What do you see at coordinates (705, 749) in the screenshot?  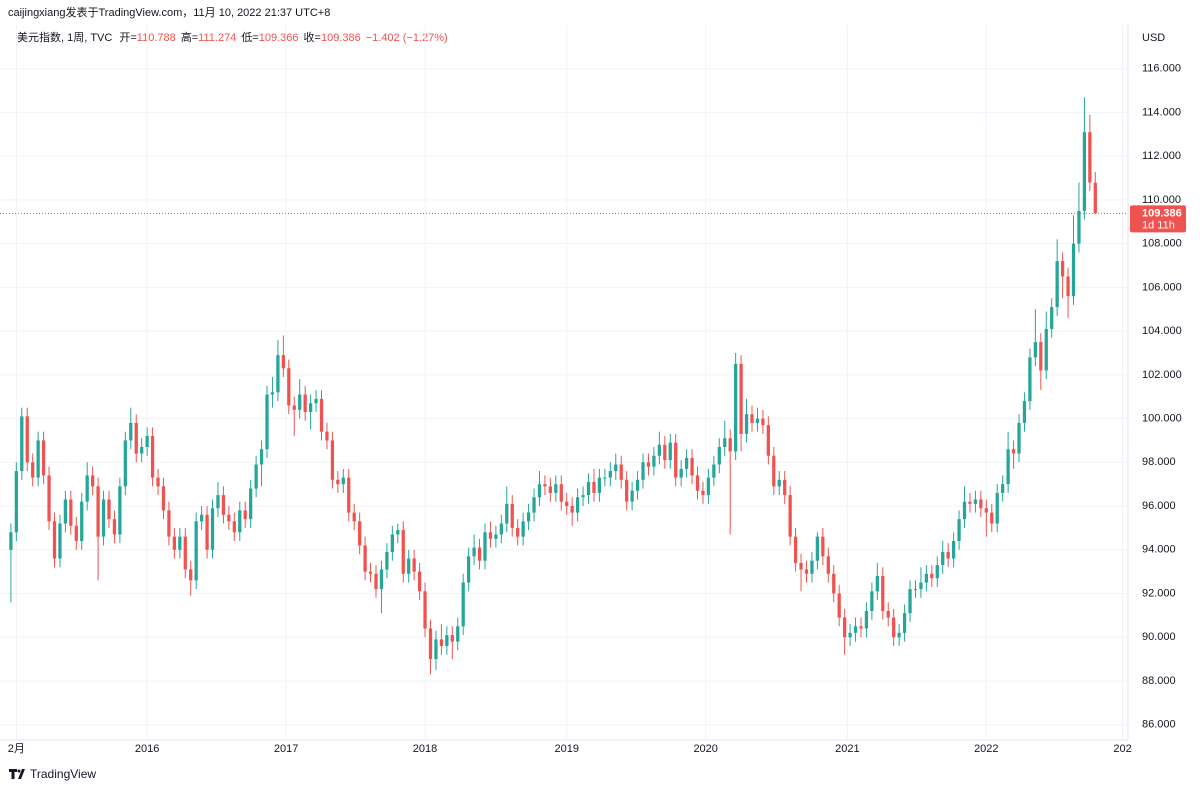 I see `x-tick-label: 2020` at bounding box center [705, 749].